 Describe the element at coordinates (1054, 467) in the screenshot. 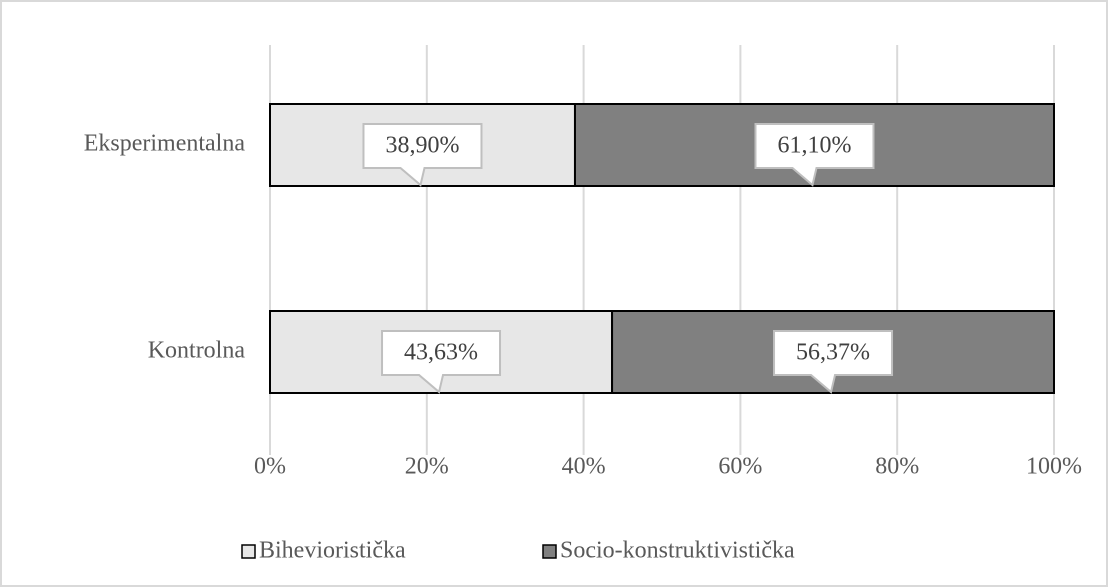

I see `x-tick-label: 100%` at that location.